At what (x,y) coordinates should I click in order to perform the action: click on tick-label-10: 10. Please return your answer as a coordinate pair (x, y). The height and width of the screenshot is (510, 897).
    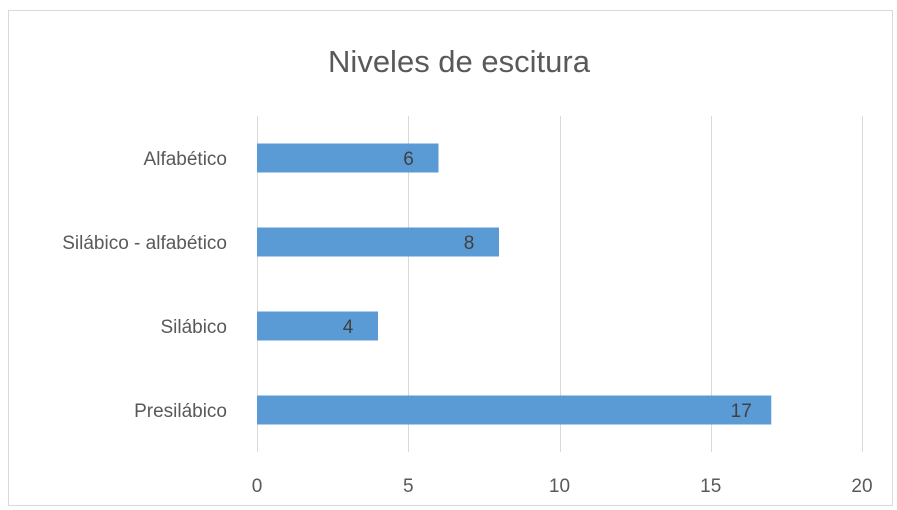
    Looking at the image, I should click on (559, 486).